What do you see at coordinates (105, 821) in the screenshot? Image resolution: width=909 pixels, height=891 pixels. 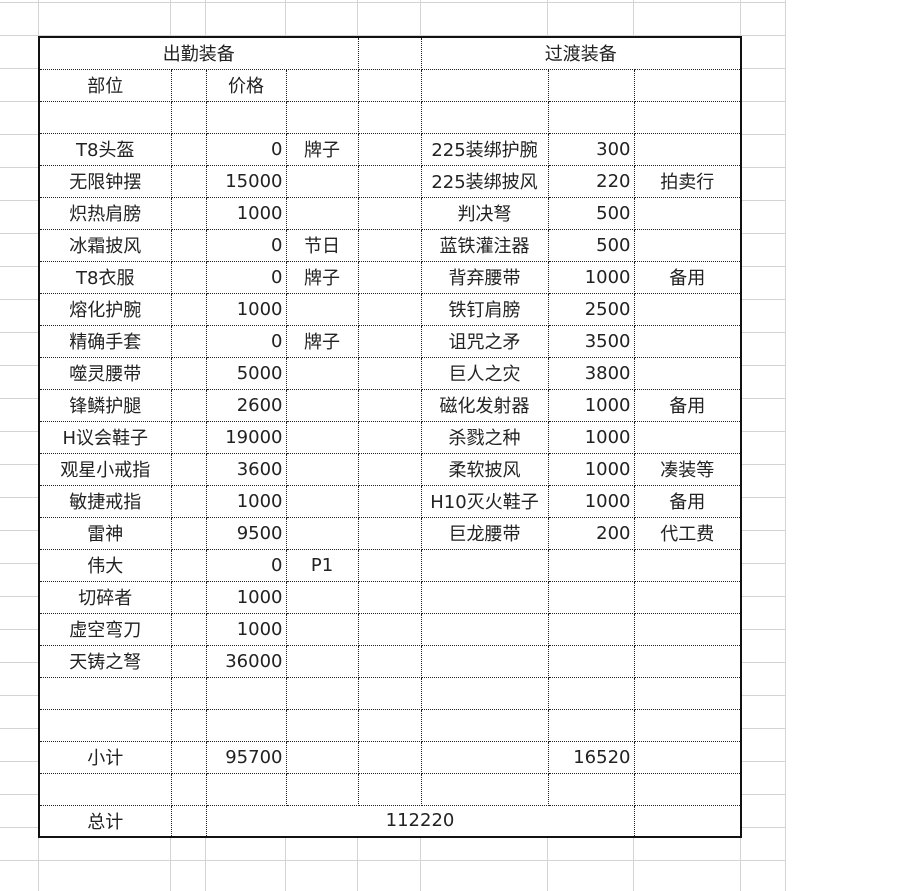 I see `total-label: 总计` at bounding box center [105, 821].